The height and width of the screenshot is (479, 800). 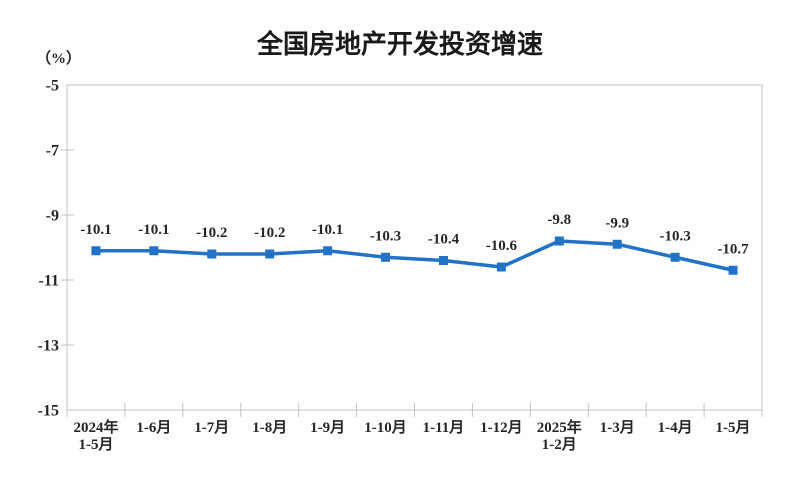 What do you see at coordinates (399, 44) in the screenshot?
I see `chart-title: 全国房地产开发投资增速` at bounding box center [399, 44].